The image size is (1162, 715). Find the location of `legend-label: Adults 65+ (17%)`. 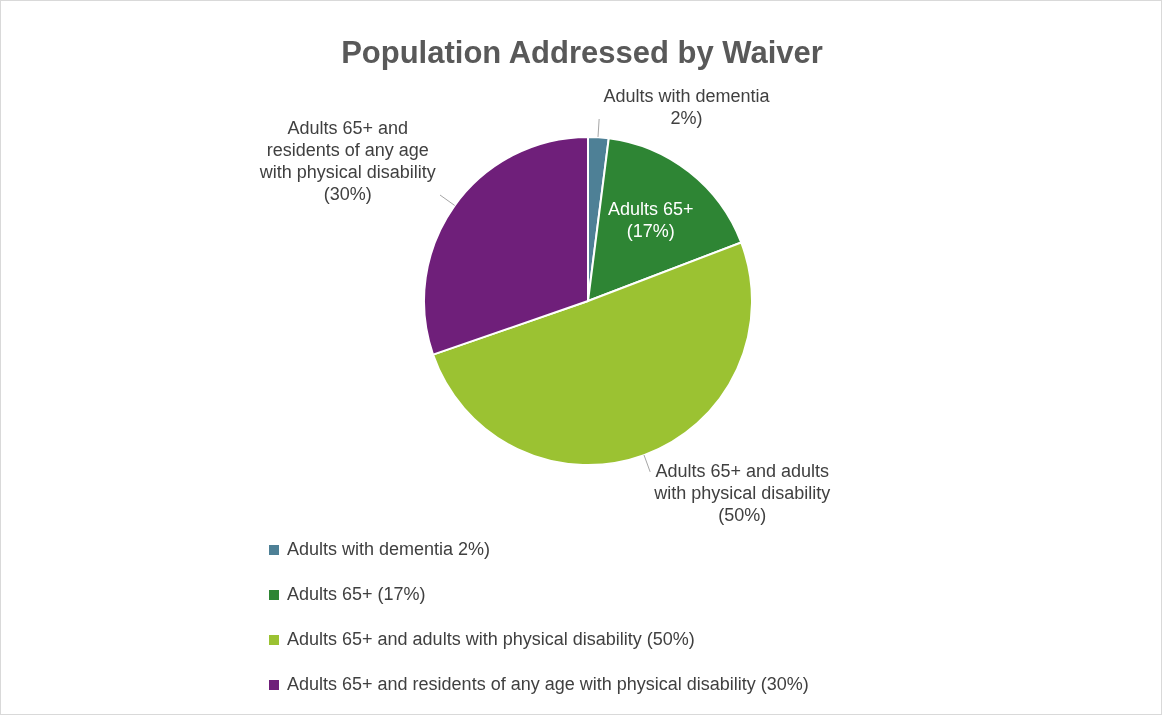

legend-label: Adults 65+ (17%) is located at coordinates (356, 594).